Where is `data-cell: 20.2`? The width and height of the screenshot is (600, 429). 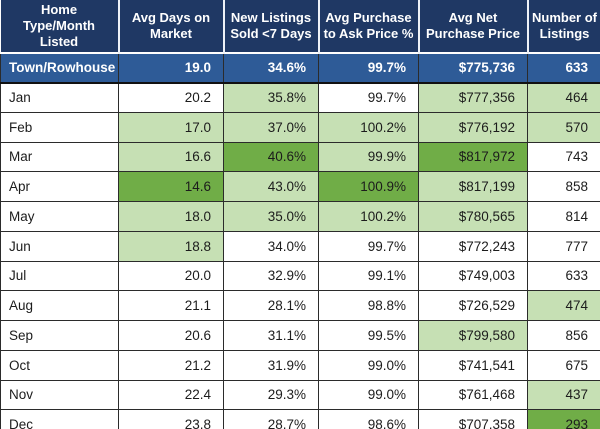
data-cell: 20.2 is located at coordinates (171, 97).